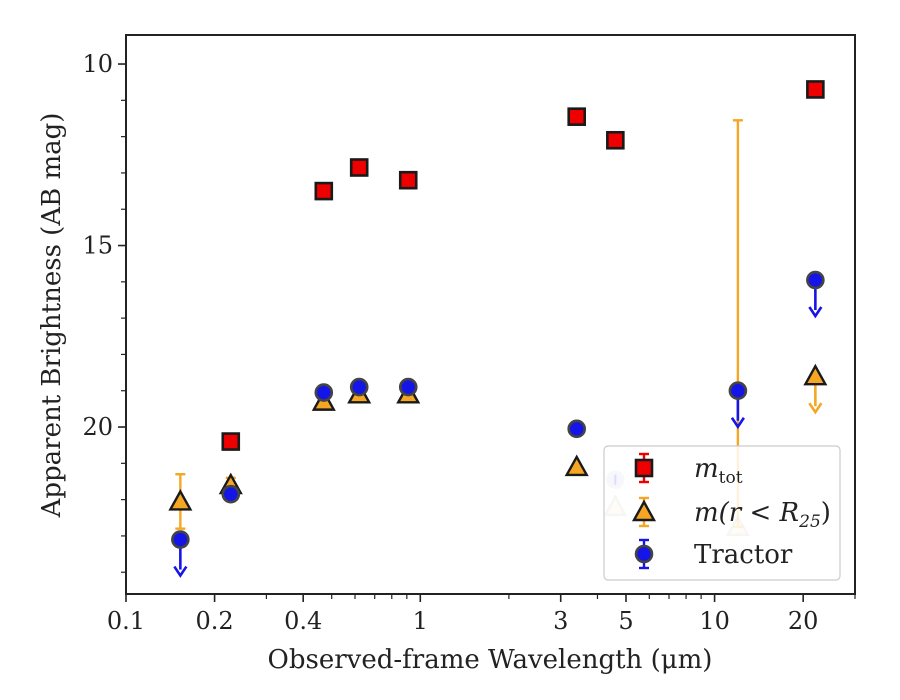 This screenshot has height=700, width=900. Describe the element at coordinates (803, 621) in the screenshot. I see `x-tick-label: 20` at that location.